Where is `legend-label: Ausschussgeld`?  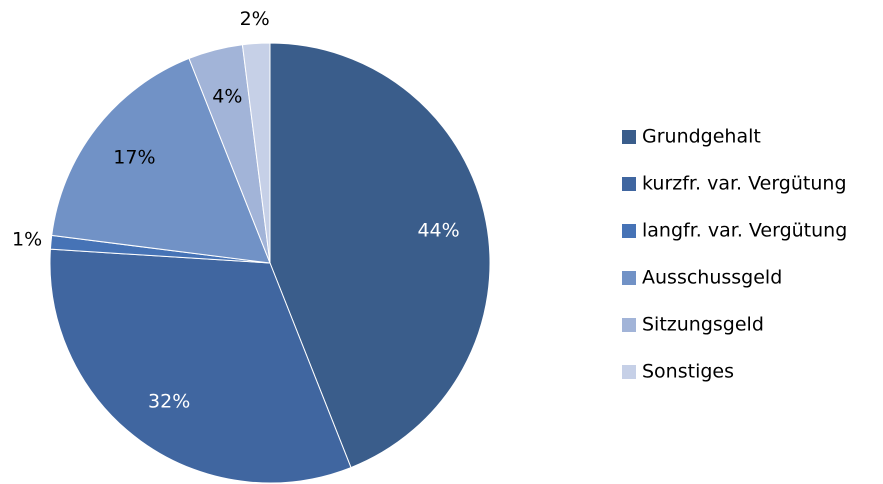
legend-label: Ausschussgeld is located at coordinates (712, 278).